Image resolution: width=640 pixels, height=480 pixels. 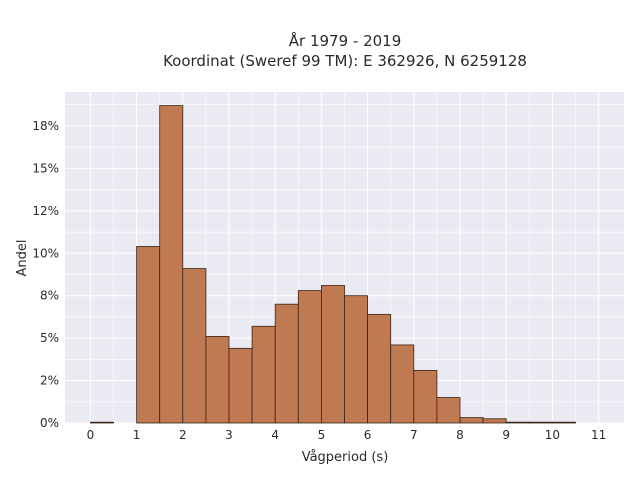 I want to click on y-tick-label: 0%, so click(x=49, y=423).